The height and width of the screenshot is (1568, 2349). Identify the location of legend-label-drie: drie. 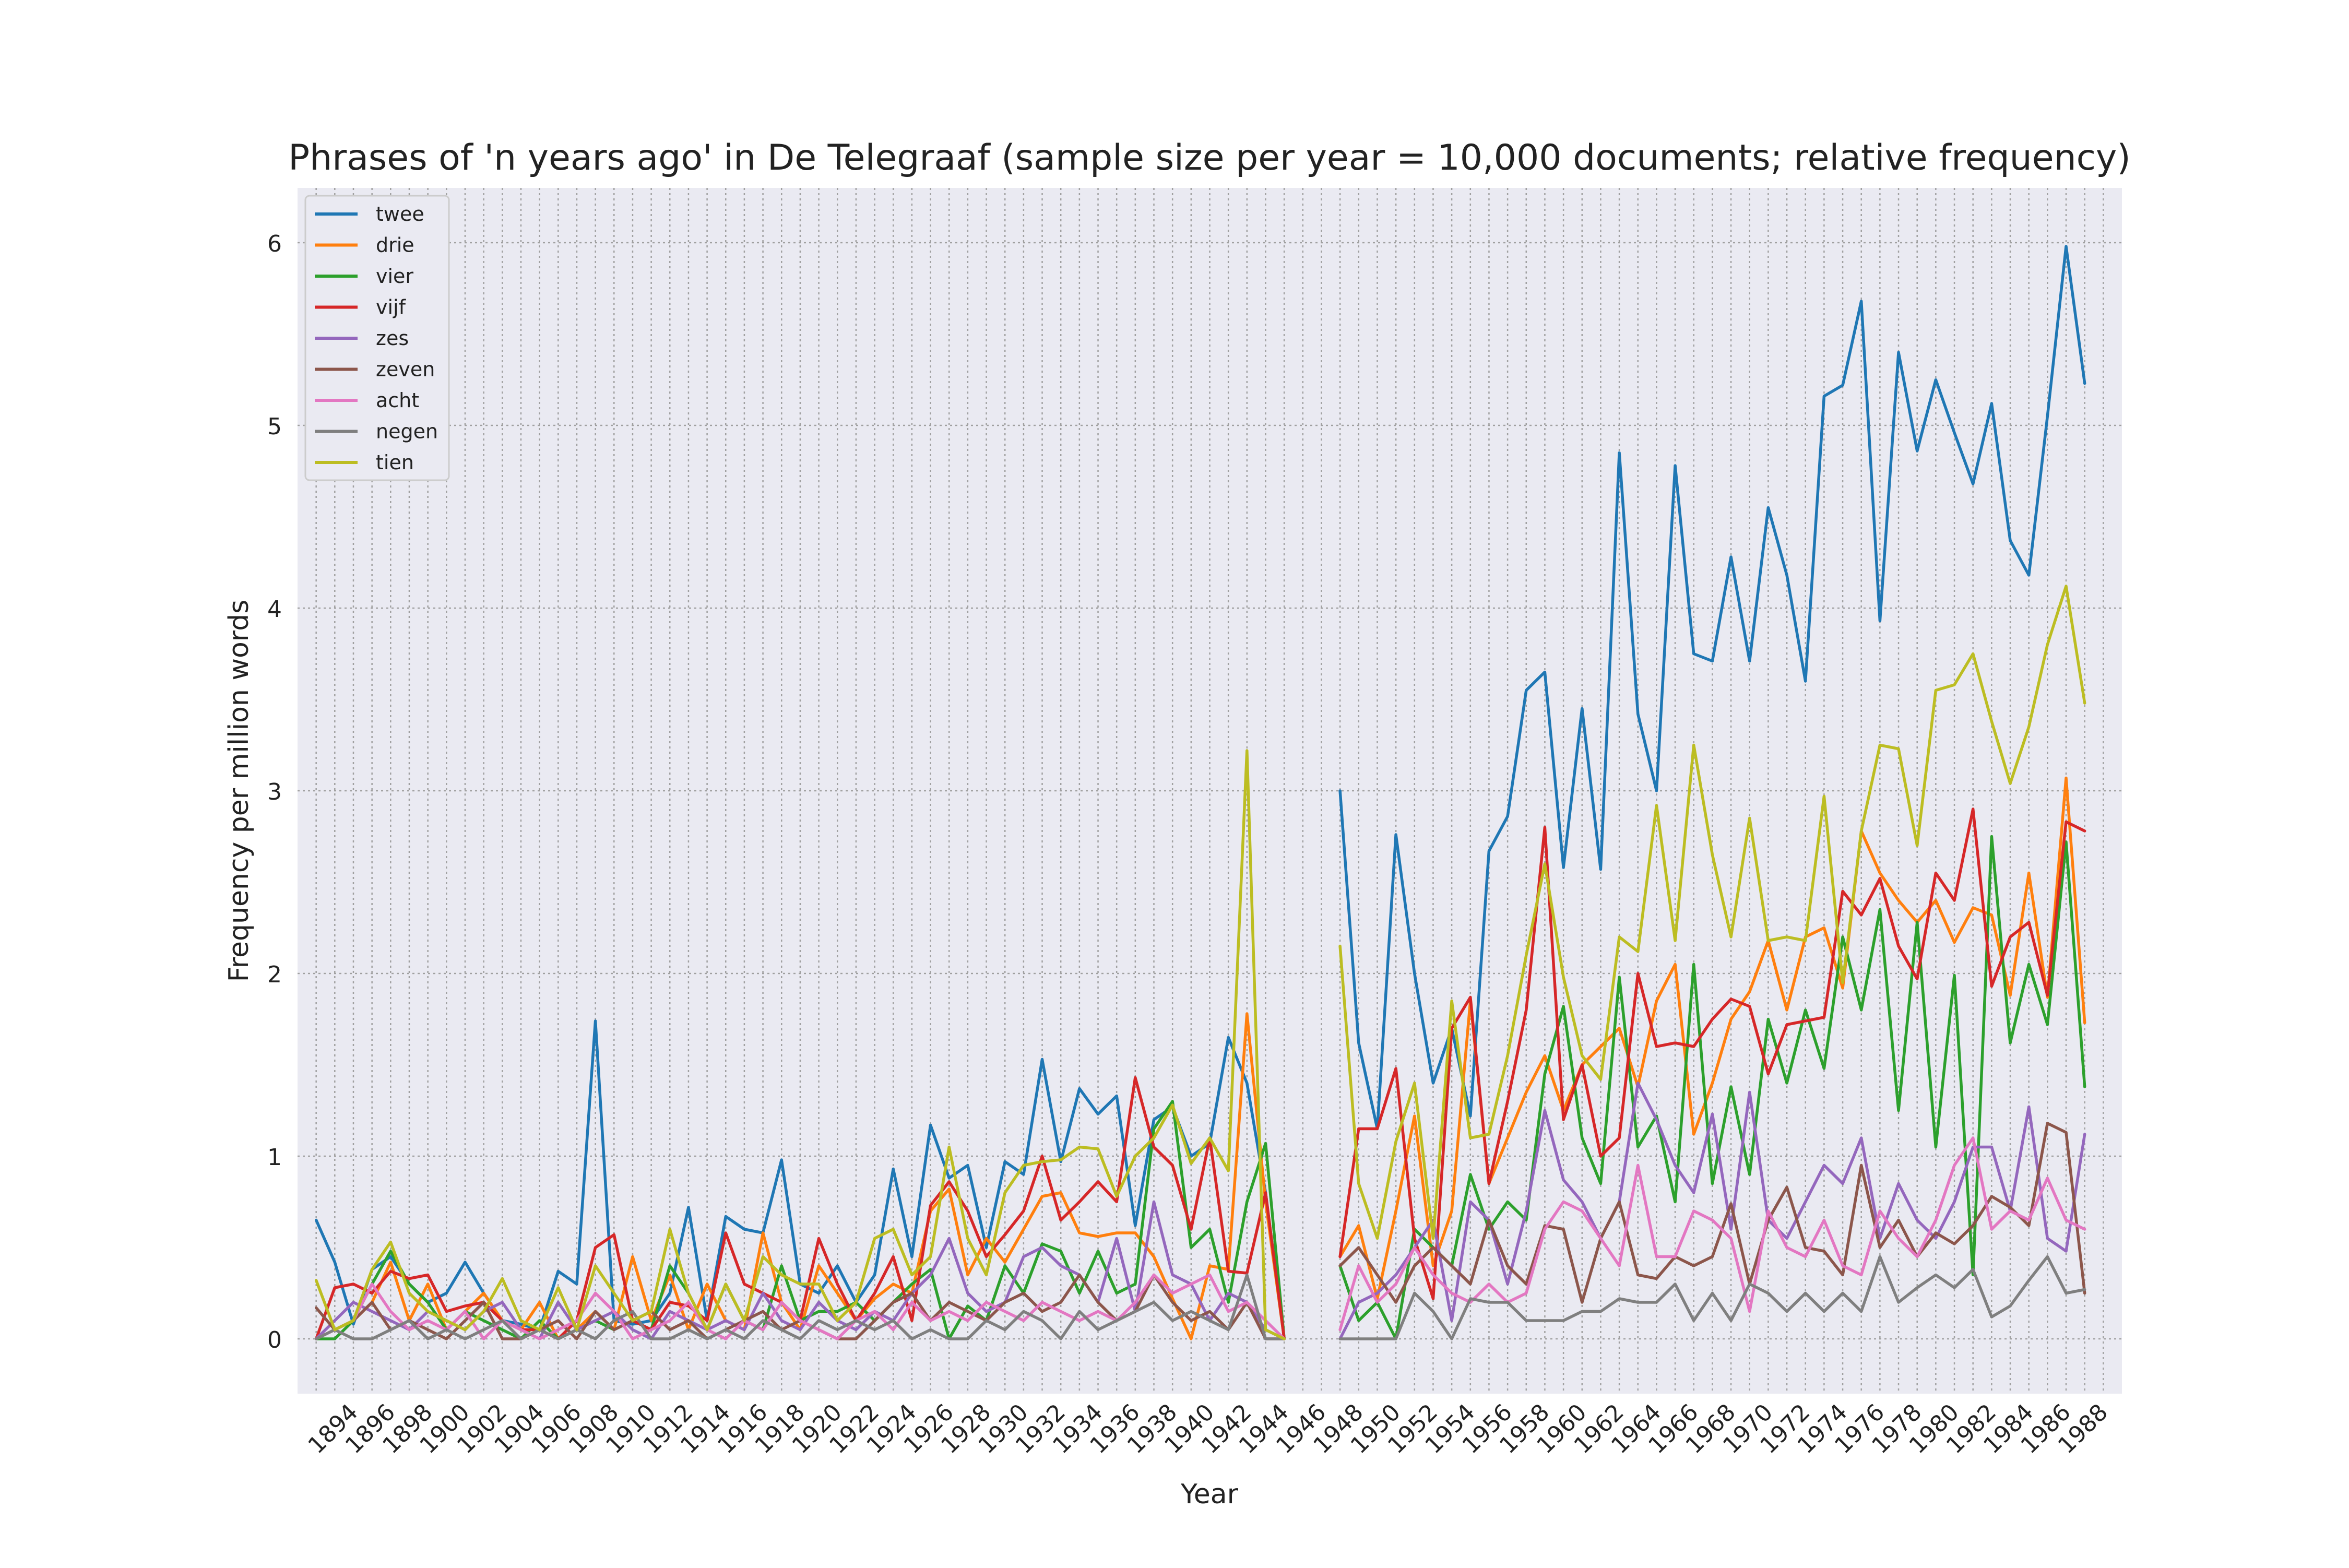
(395, 245).